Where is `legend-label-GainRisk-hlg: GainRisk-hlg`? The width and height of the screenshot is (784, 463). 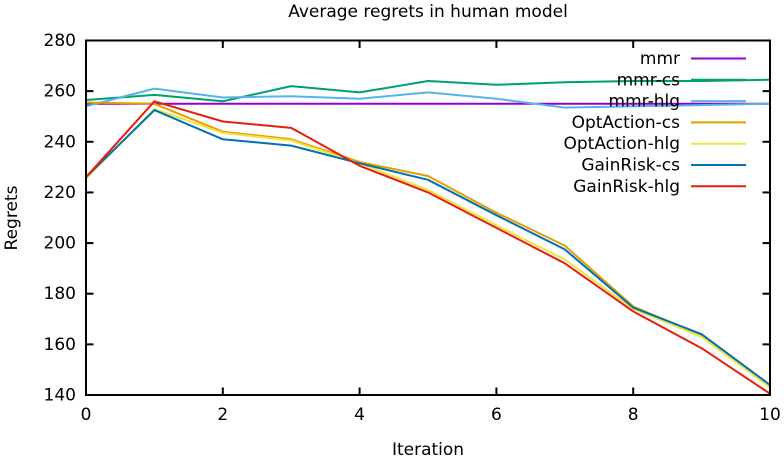 legend-label-GainRisk-hlg: GainRisk-hlg is located at coordinates (626, 187).